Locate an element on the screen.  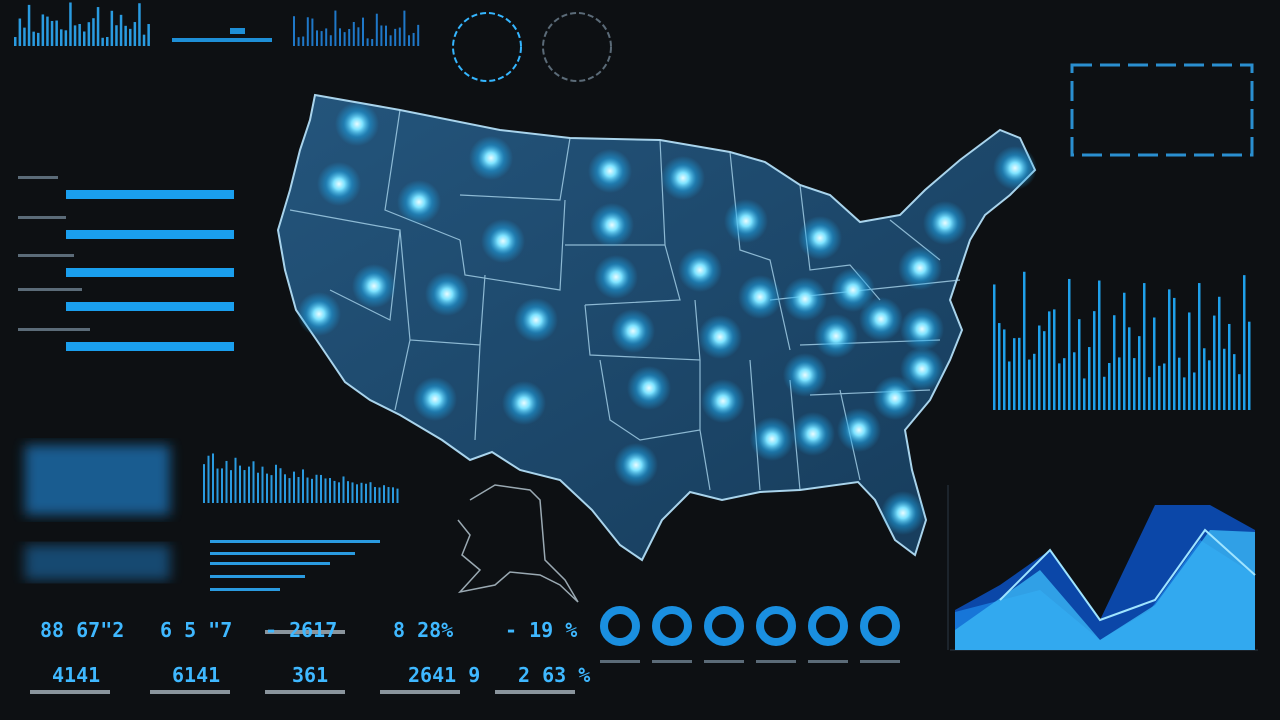
readout: 2641 9 is located at coordinates (444, 675).